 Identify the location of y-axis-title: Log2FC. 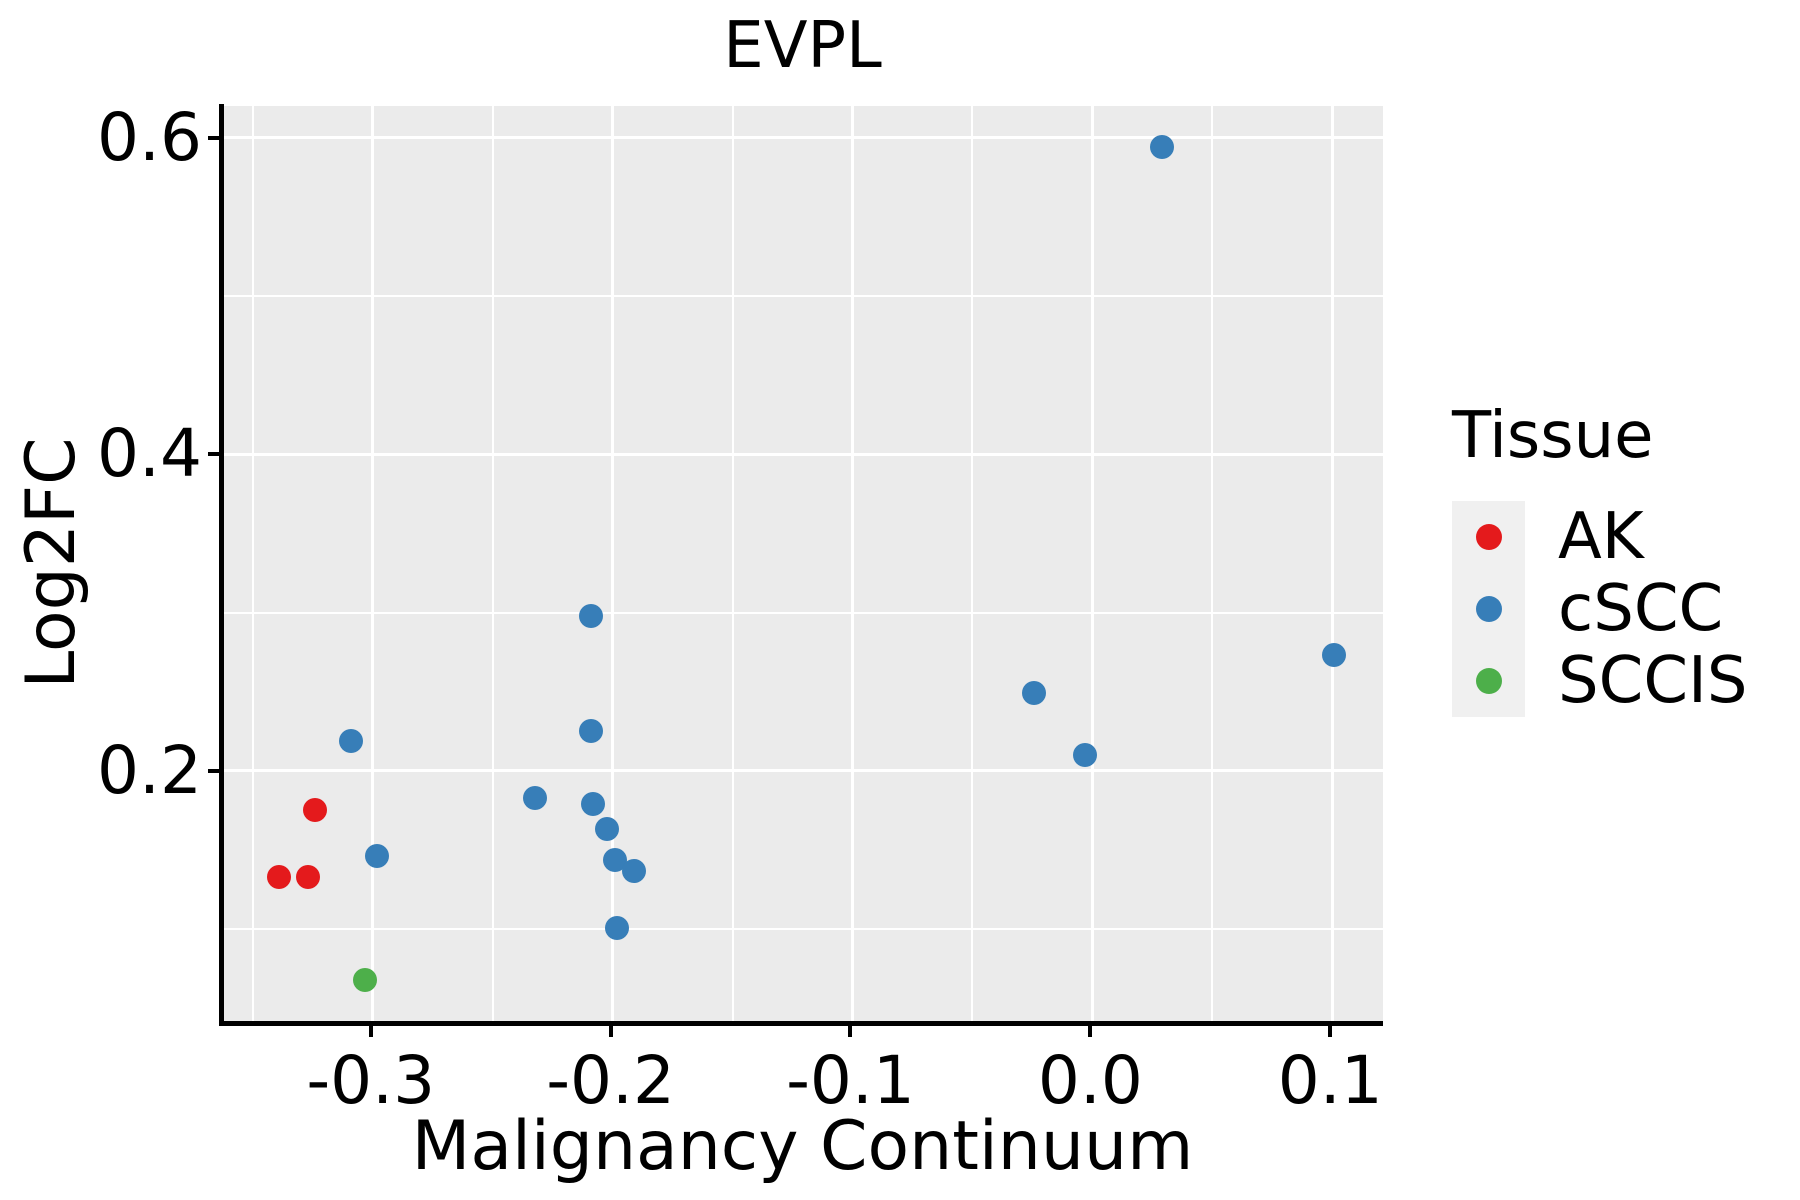
(51, 563).